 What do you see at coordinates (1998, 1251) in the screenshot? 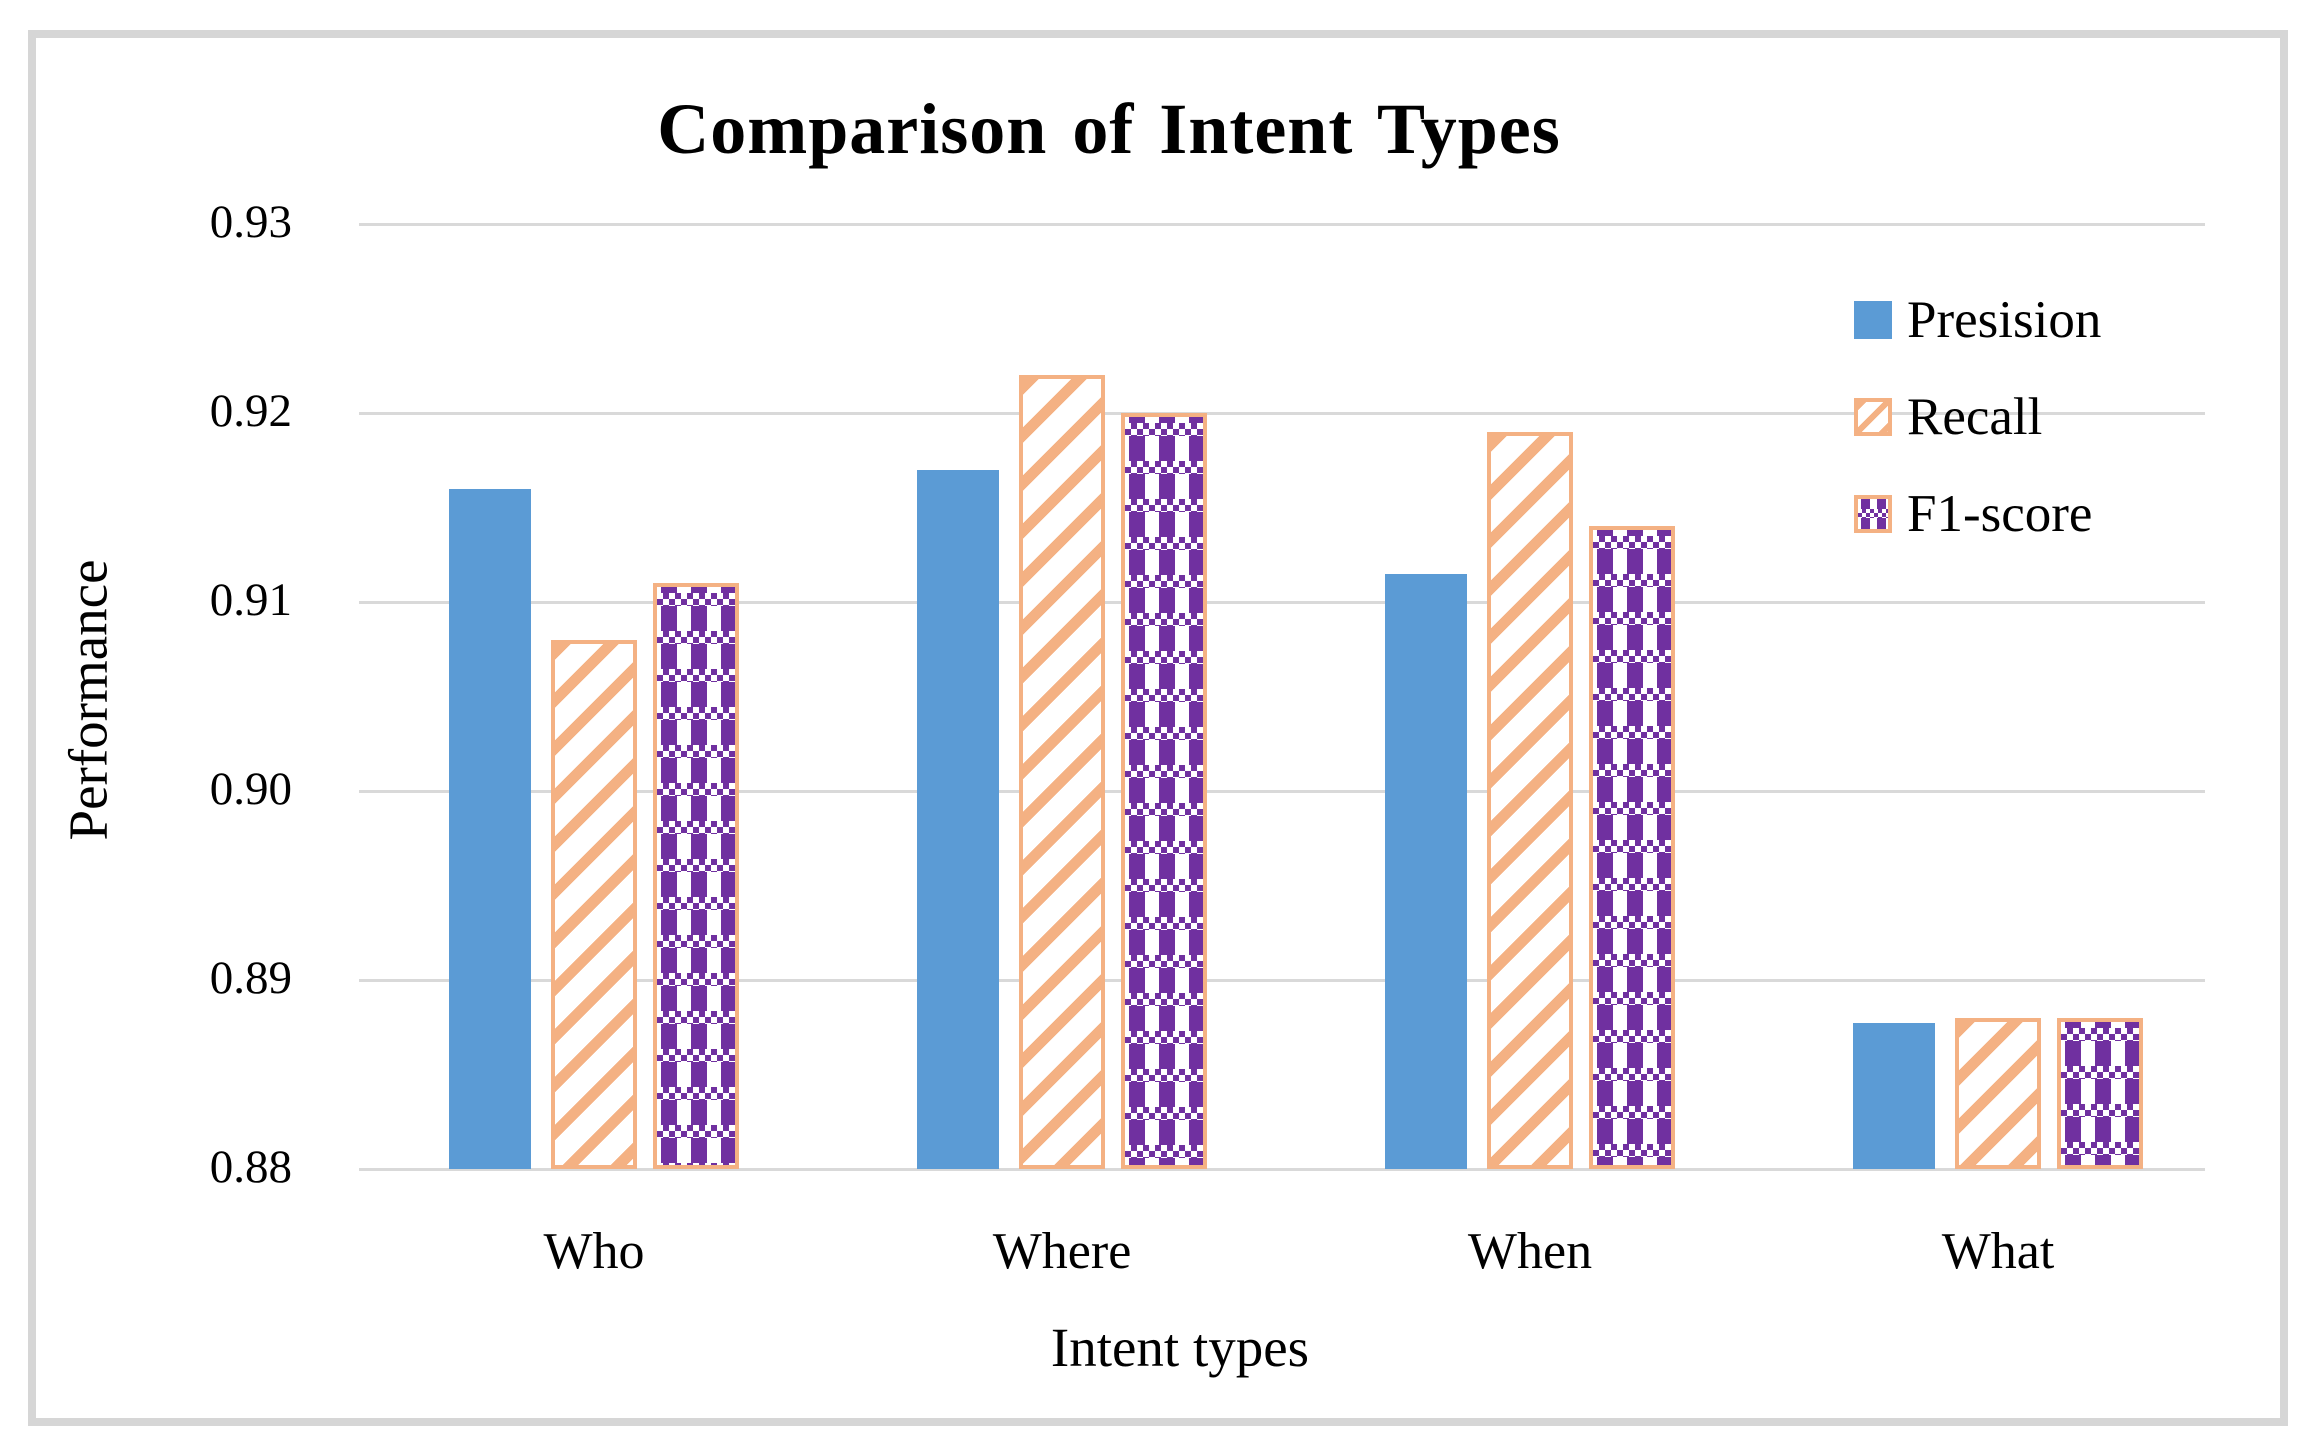
I see `x-category-label-what: What` at bounding box center [1998, 1251].